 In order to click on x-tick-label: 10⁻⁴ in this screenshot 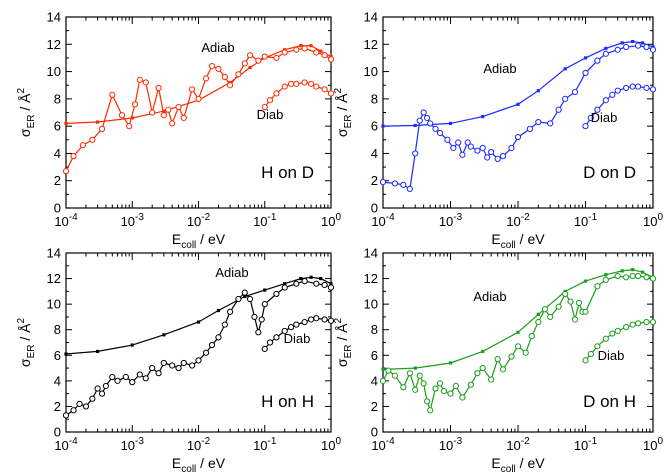, I will do `click(383, 444)`.